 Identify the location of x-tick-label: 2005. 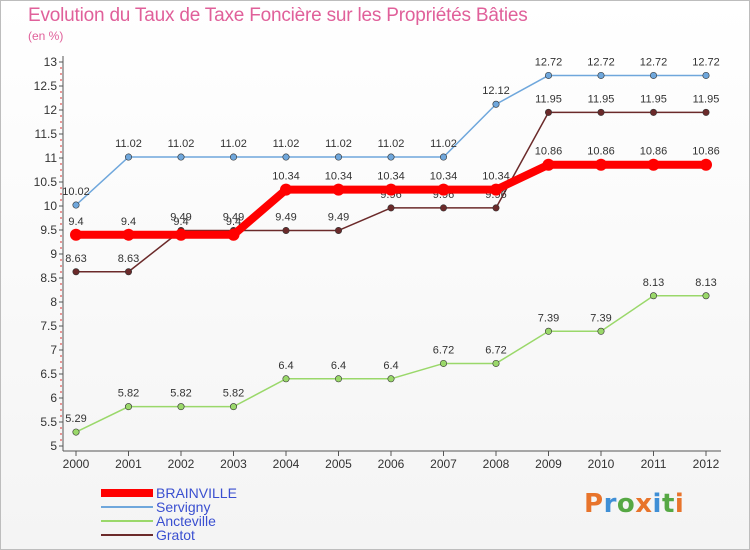
(338, 464).